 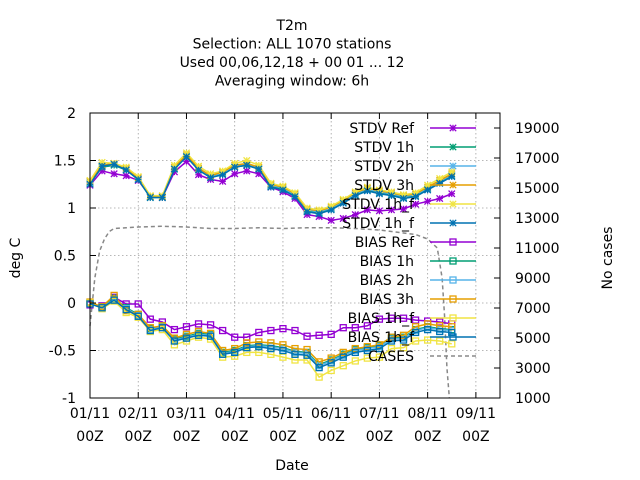 What do you see at coordinates (384, 167) in the screenshot?
I see `legend-label: STDV 2h` at bounding box center [384, 167].